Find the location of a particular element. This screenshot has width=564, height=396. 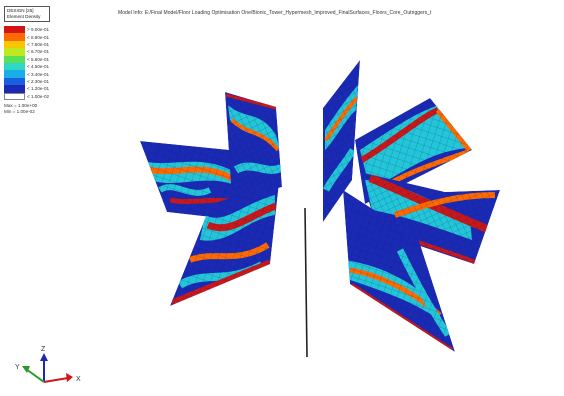

legend-row: < 3.40e-01 is located at coordinates (37, 74).